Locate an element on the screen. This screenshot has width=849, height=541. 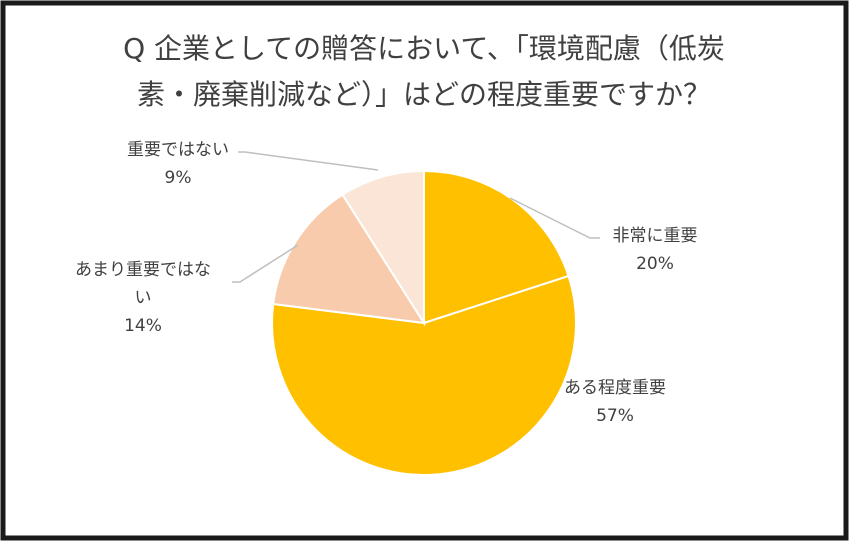
value-label: 57% is located at coordinates (615, 416).